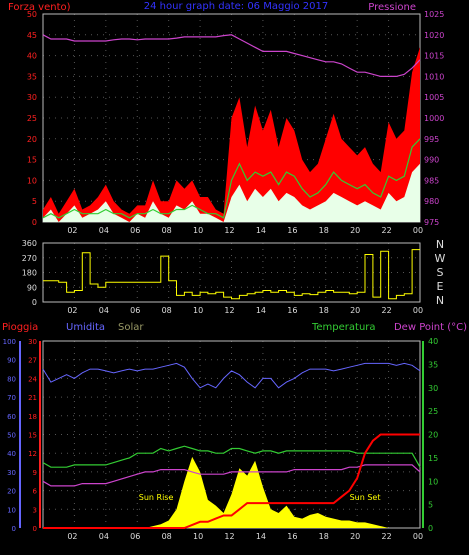 This screenshot has height=555, width=469. I want to click on dewpoint-axis-label: Dew Point (°C), so click(430, 327).